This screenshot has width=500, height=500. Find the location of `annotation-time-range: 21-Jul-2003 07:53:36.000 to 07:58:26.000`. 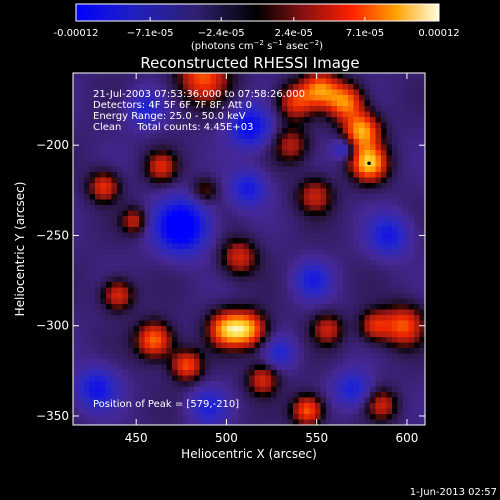

annotation-time-range: 21-Jul-2003 07:53:36.000 to 07:58:26.000 is located at coordinates (199, 94).